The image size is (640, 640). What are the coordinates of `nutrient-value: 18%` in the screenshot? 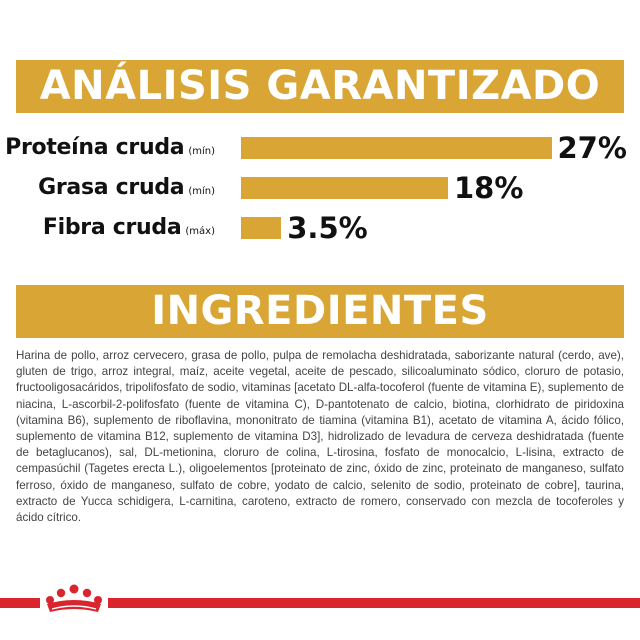 It's located at (489, 188).